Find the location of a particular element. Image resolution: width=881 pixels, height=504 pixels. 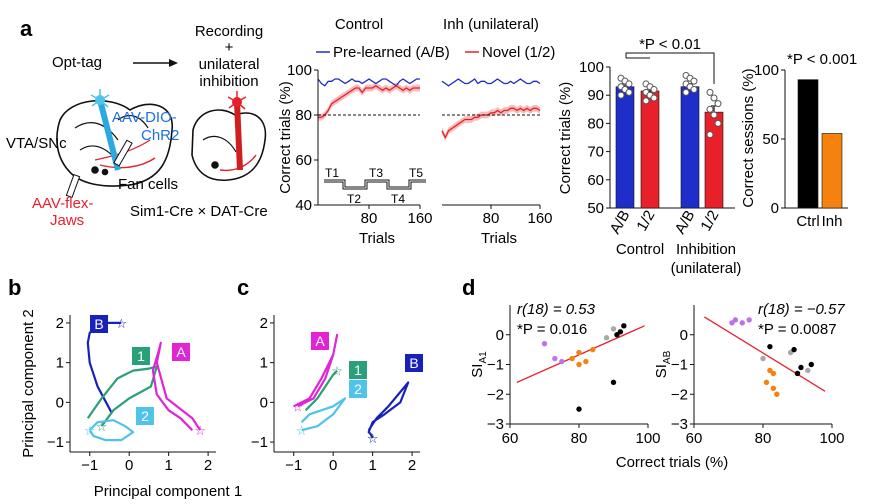

y-axis-label: Correct trials (%) is located at coordinates (565, 138).